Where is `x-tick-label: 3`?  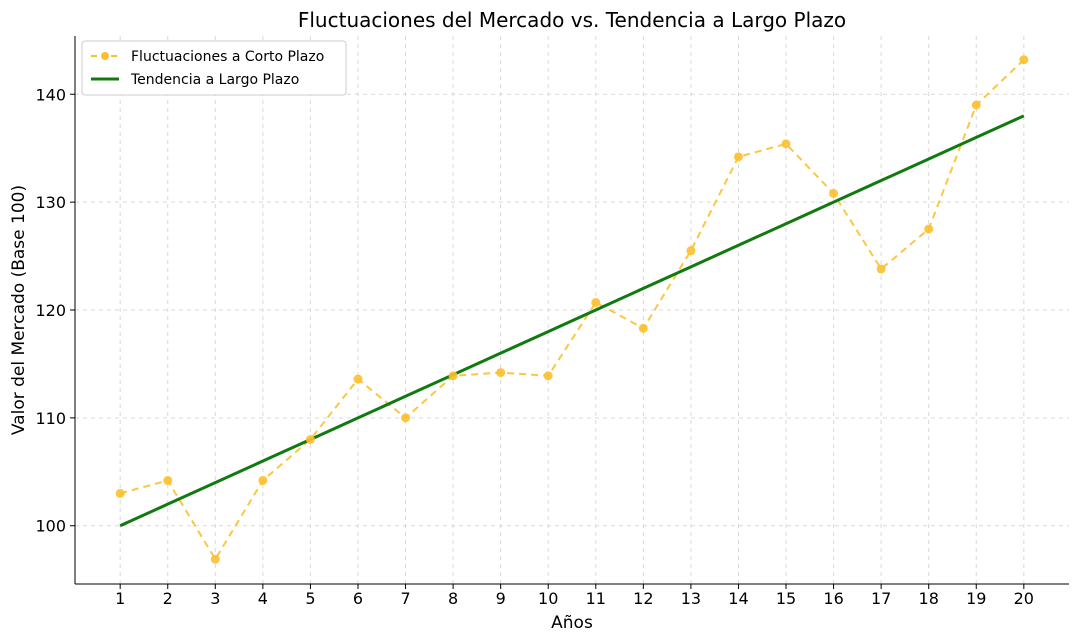
x-tick-label: 3 is located at coordinates (215, 598).